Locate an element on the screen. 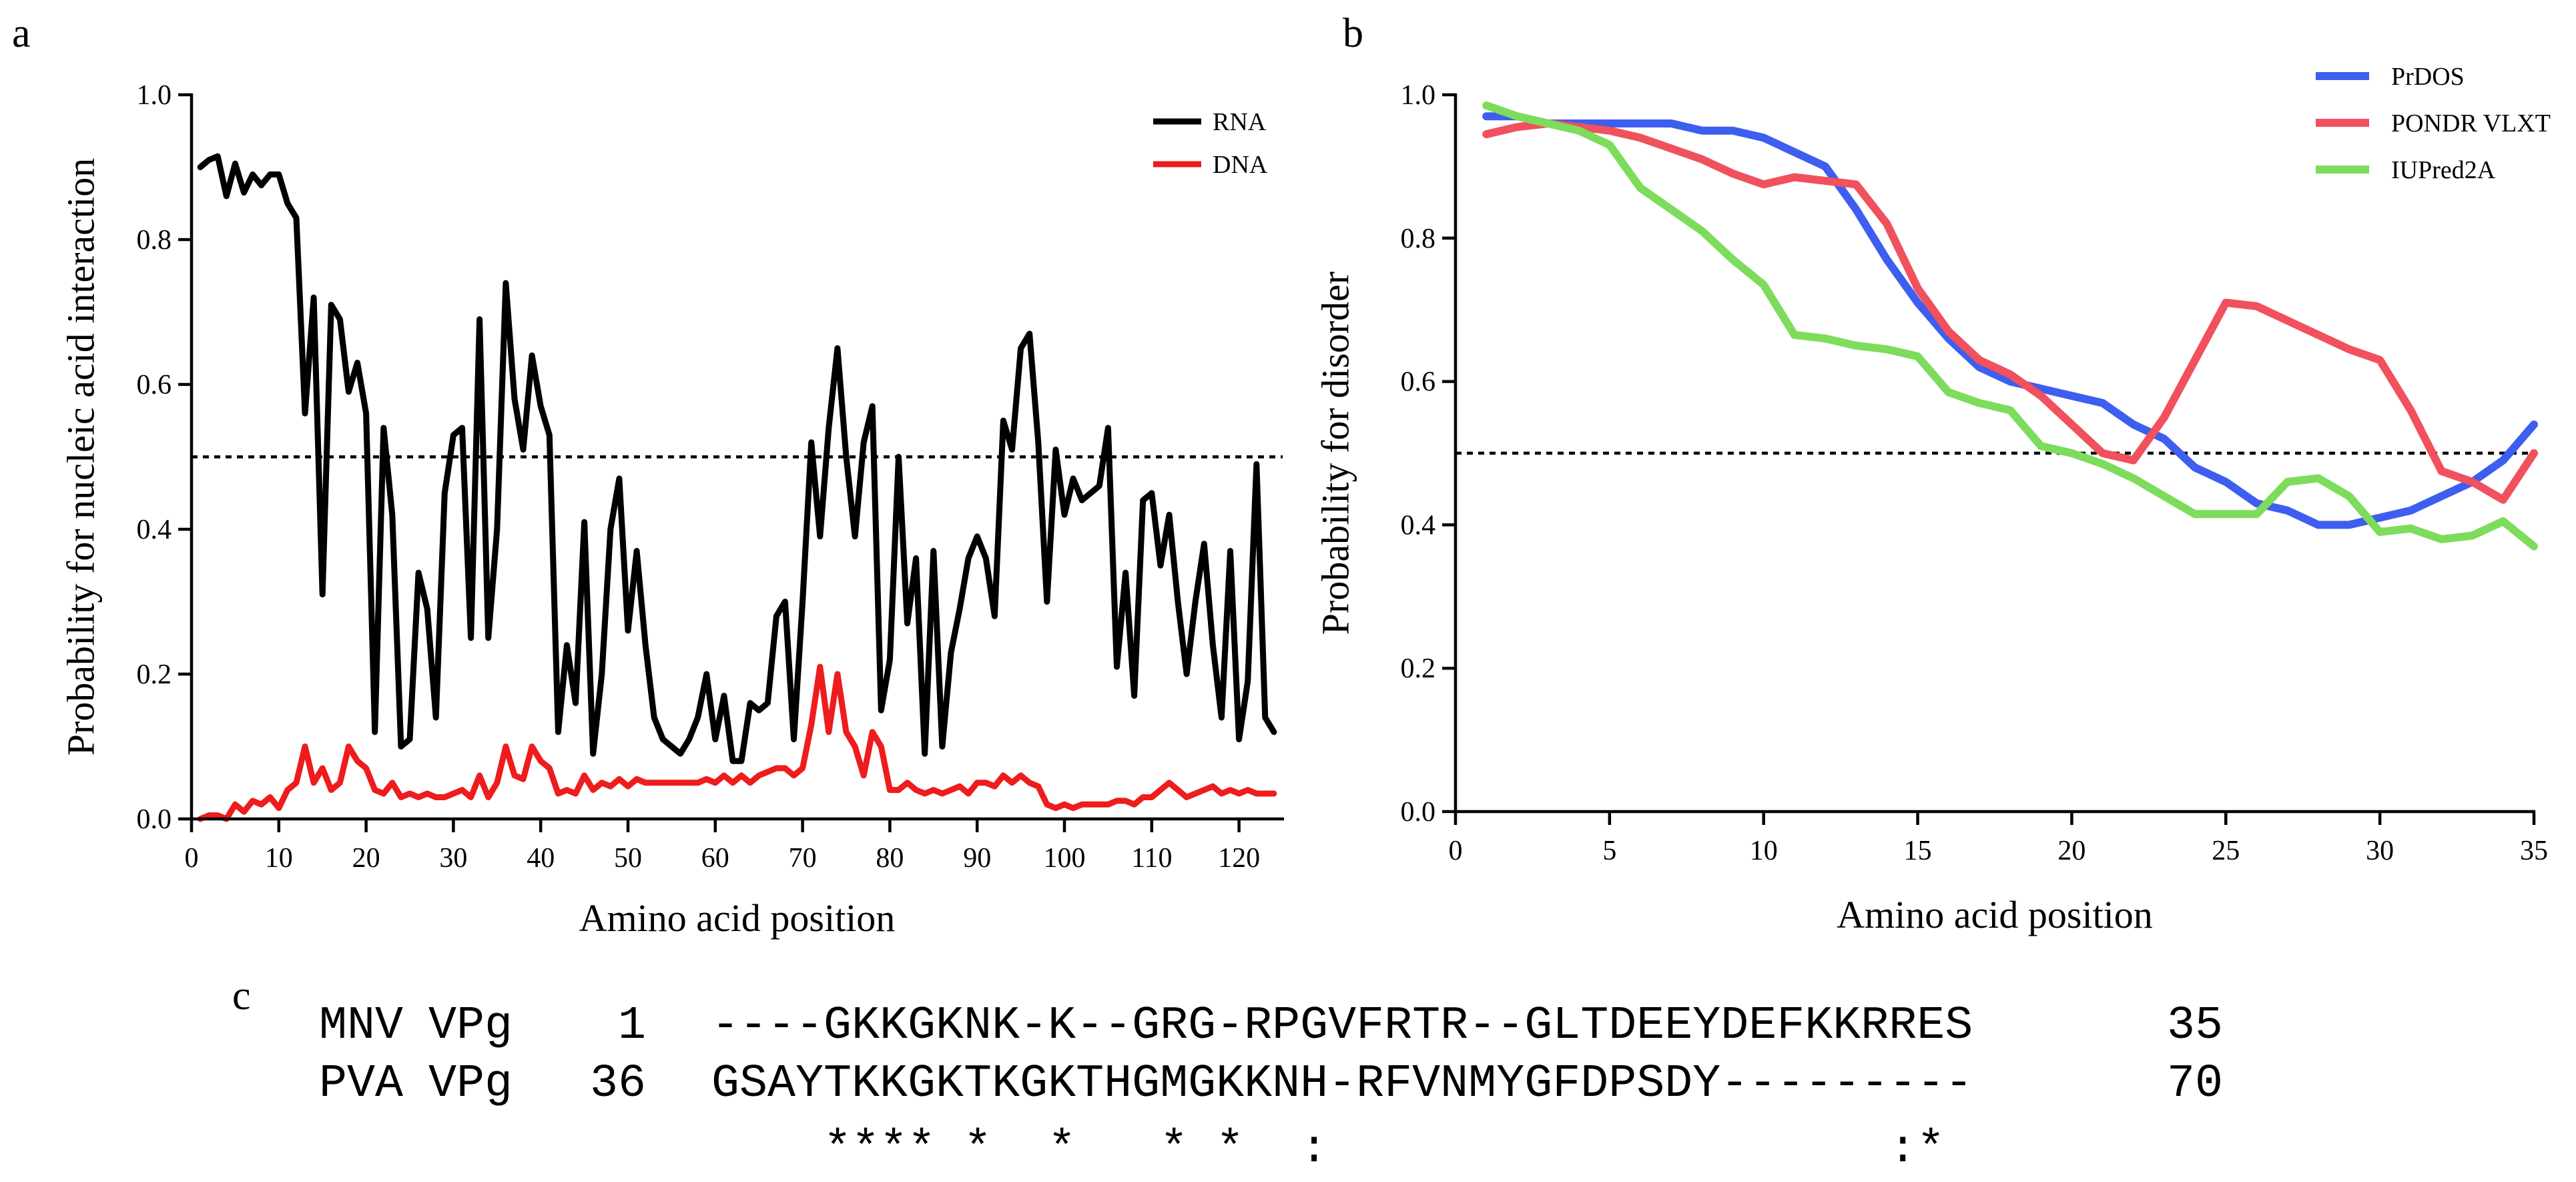 The width and height of the screenshot is (2576, 1182). panel-b-series-prdos is located at coordinates (2010, 321).